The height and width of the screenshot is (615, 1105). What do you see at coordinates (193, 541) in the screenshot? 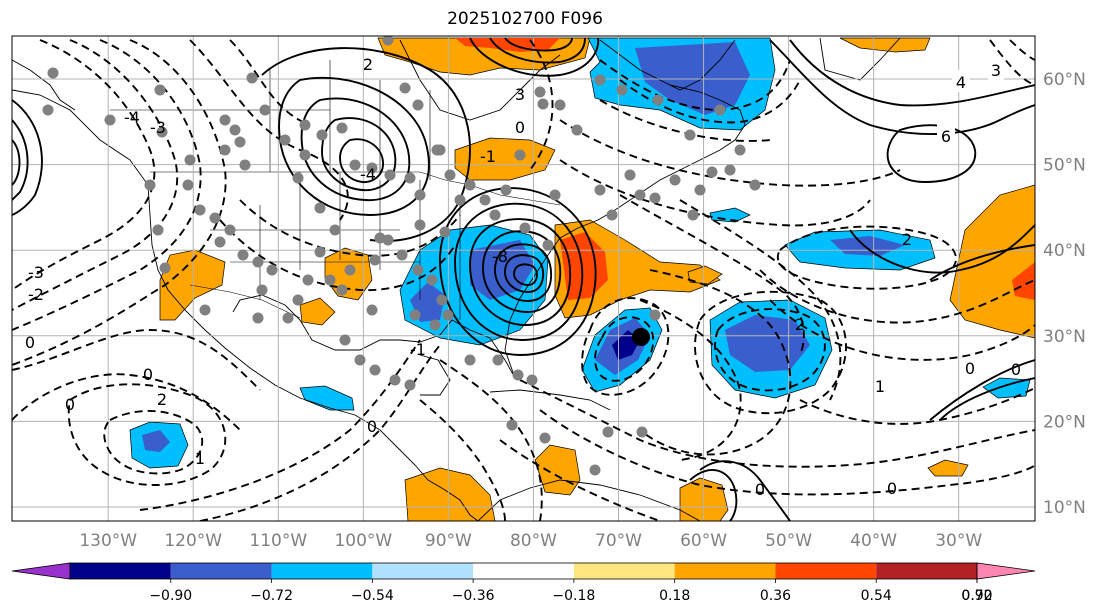
I see `longitude-label: 120°W` at bounding box center [193, 541].